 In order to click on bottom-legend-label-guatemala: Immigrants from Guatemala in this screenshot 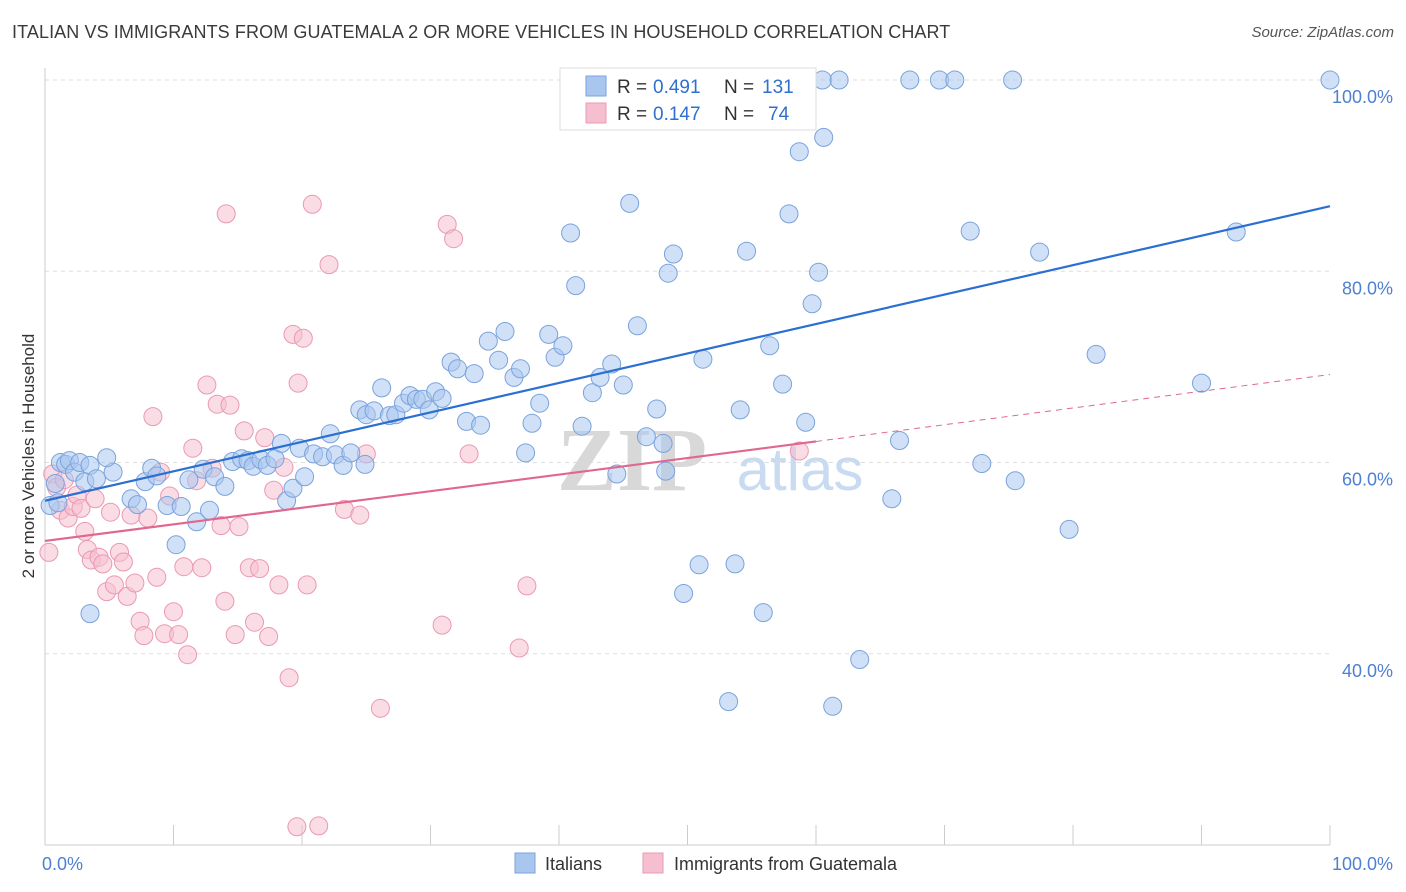, I will do `click(786, 864)`.